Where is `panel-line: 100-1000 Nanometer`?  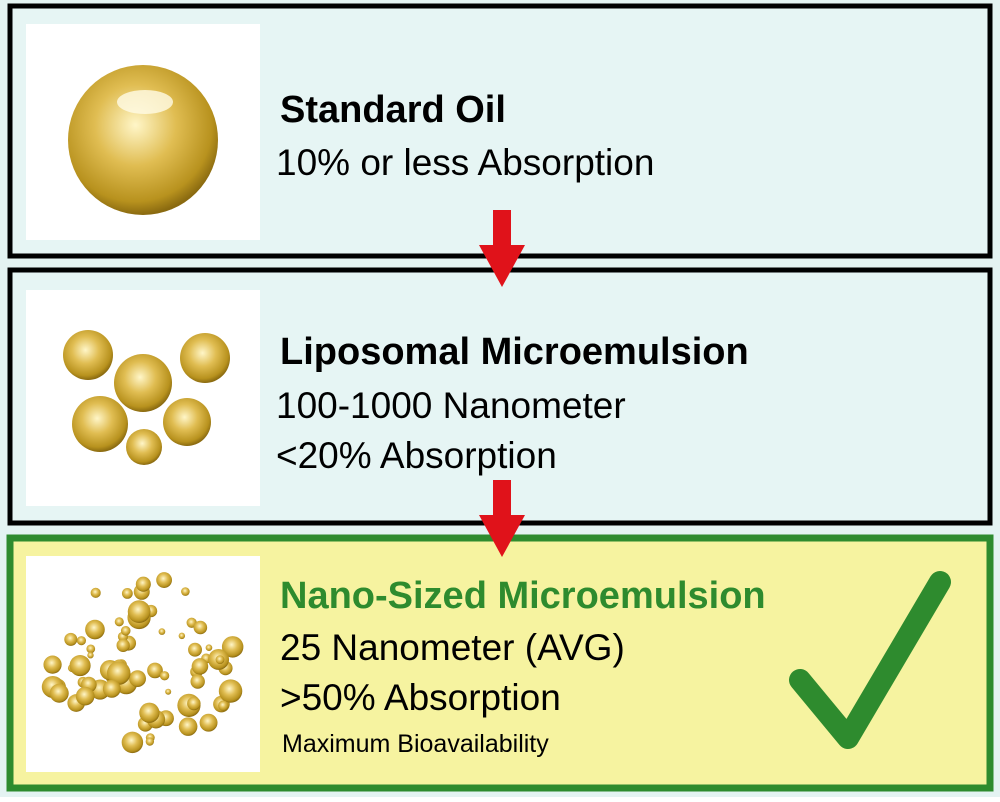 panel-line: 100-1000 Nanometer is located at coordinates (451, 405).